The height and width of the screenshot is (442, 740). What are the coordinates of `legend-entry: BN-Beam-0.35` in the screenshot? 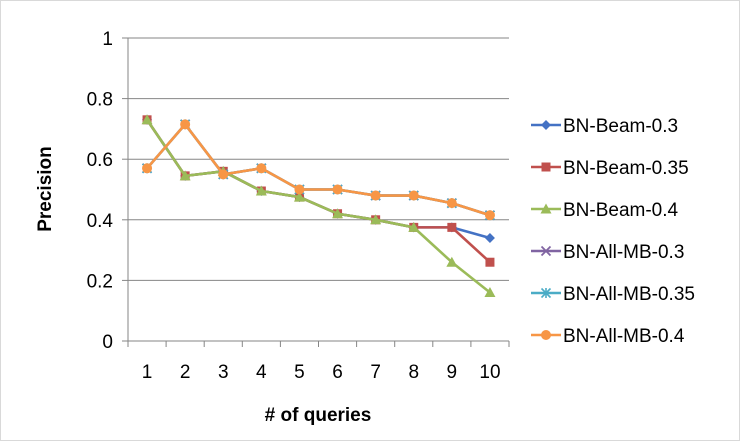 It's located at (610, 168).